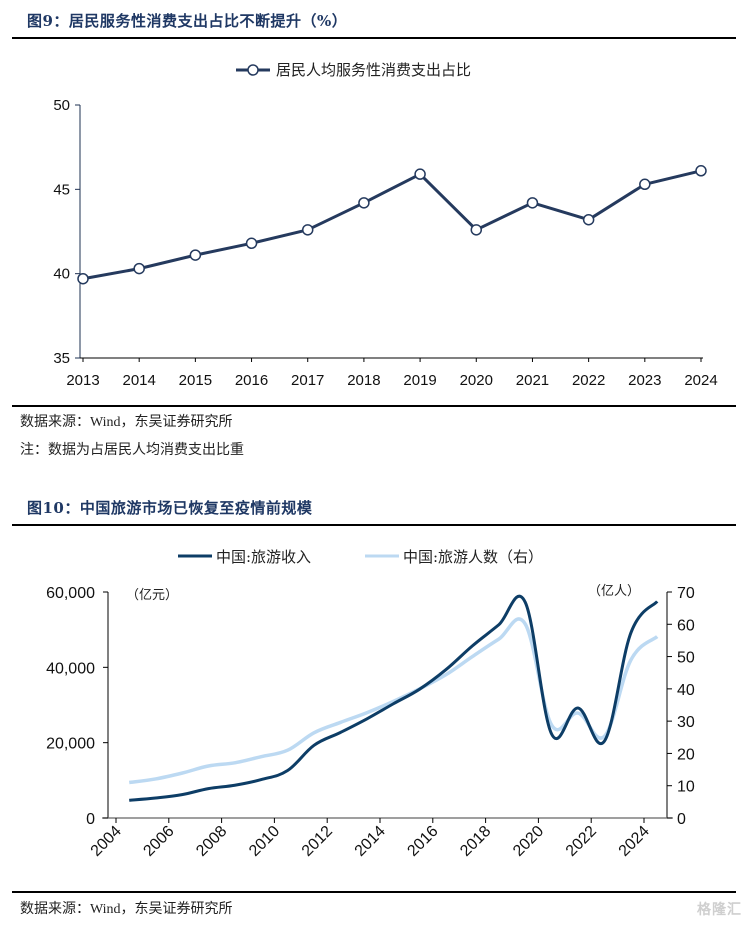 This screenshot has height=927, width=750. What do you see at coordinates (634, 841) in the screenshot?
I see `chart2-x-tick-label: 2024` at bounding box center [634, 841].